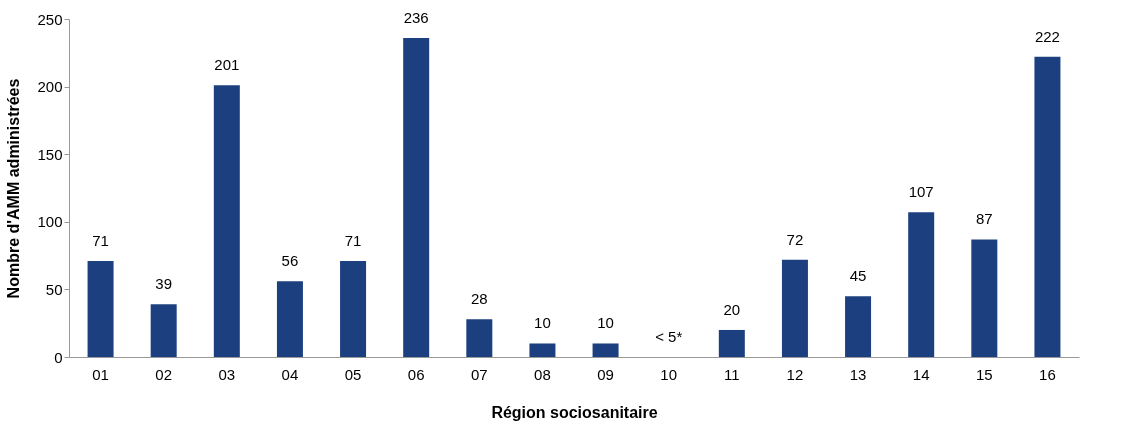 The image size is (1124, 445). What do you see at coordinates (858, 374) in the screenshot?
I see `x-tick-label: 13` at bounding box center [858, 374].